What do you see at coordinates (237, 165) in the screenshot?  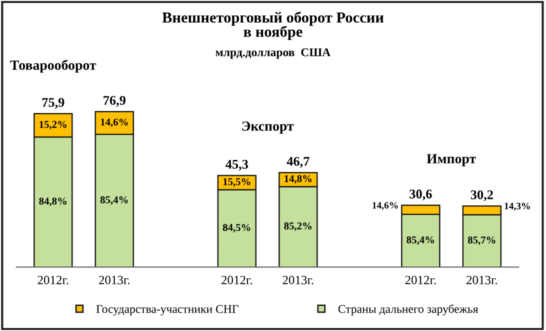 I see `annotation: 45,3` at bounding box center [237, 165].